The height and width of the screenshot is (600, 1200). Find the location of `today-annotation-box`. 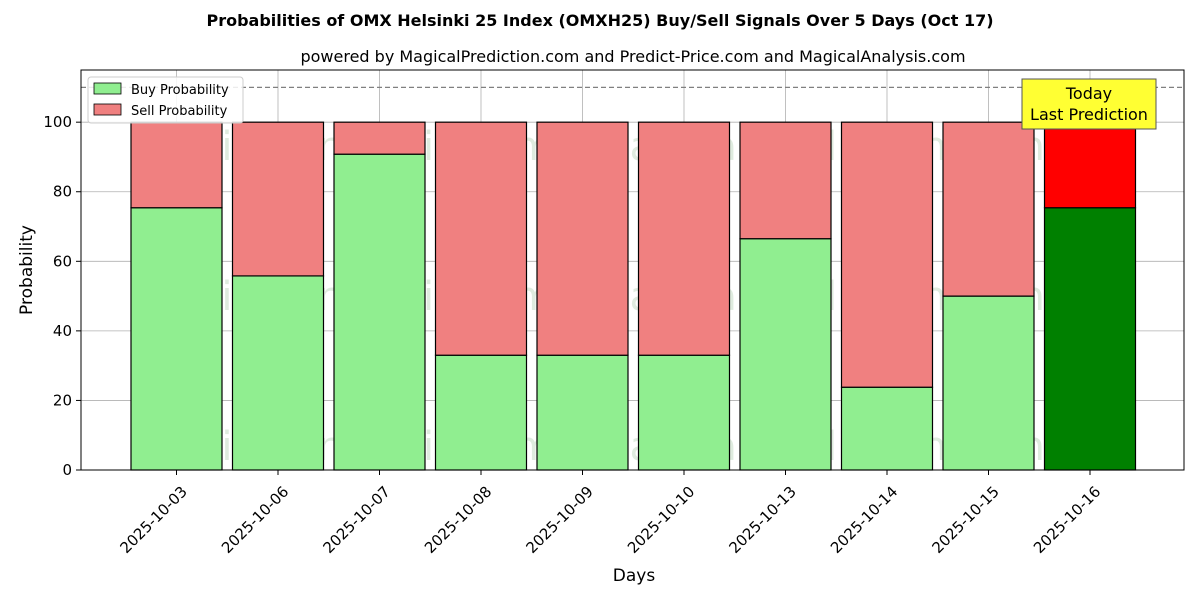

today-annotation-box is located at coordinates (1089, 104).